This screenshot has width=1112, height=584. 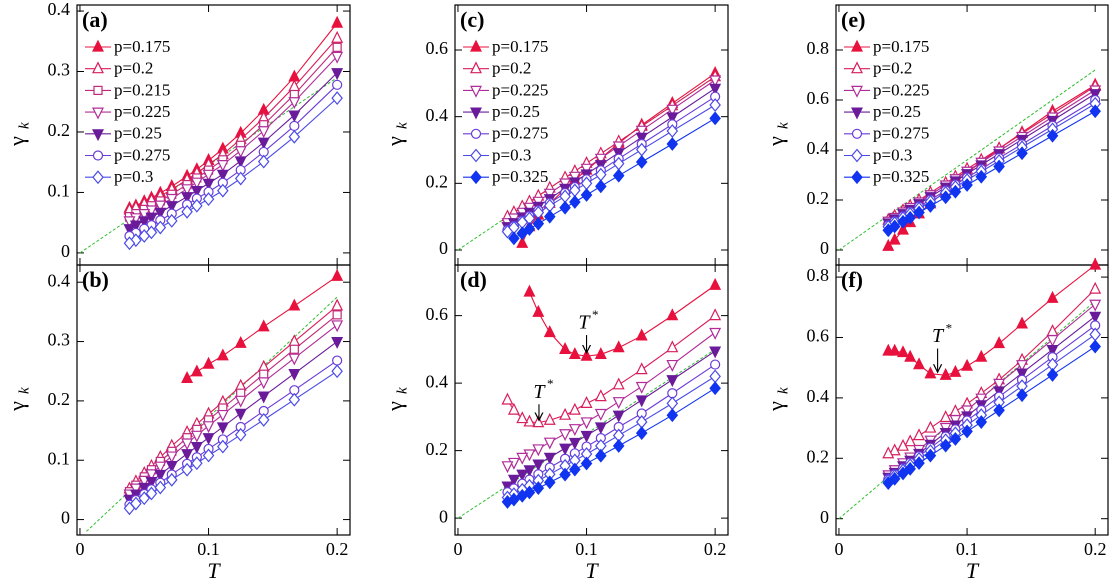 I want to click on y-tick-label: 0.6, so click(x=818, y=98).